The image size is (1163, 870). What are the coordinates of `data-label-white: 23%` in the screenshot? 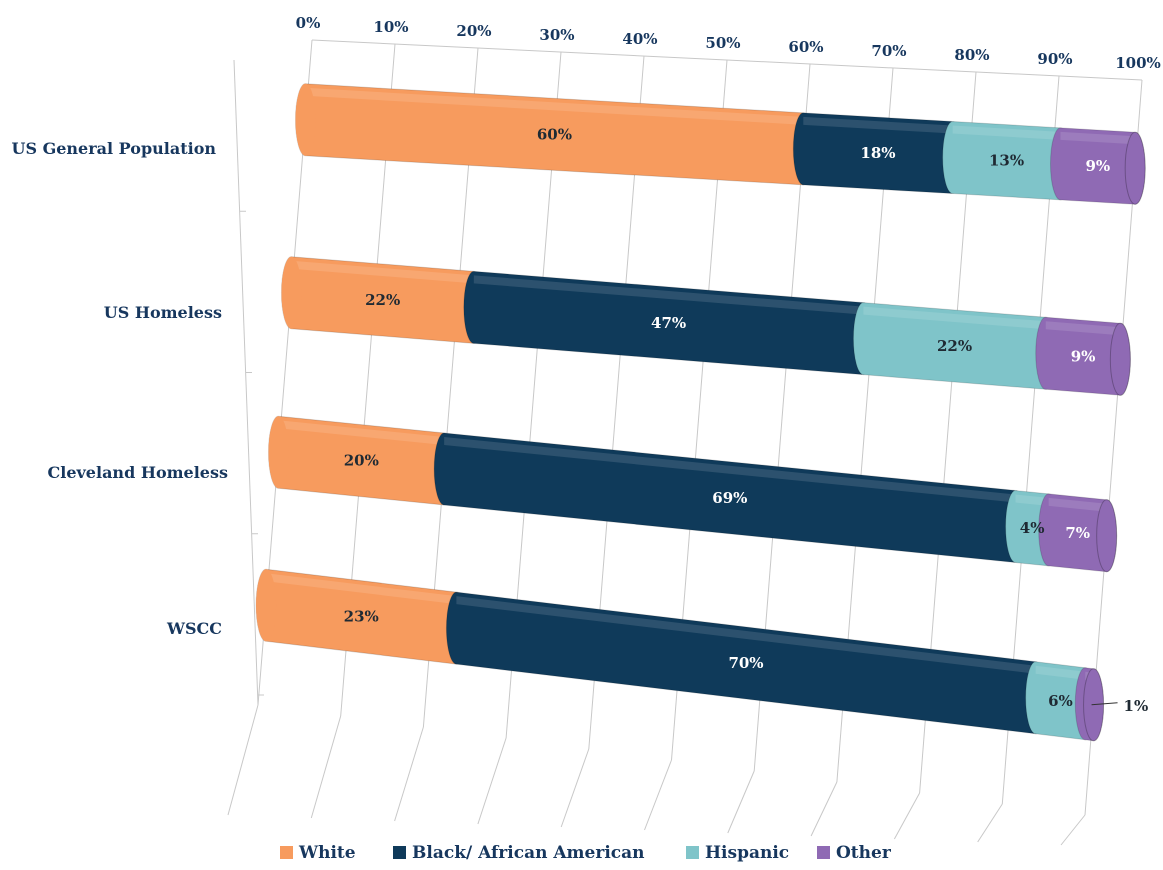 It's located at (361, 617).